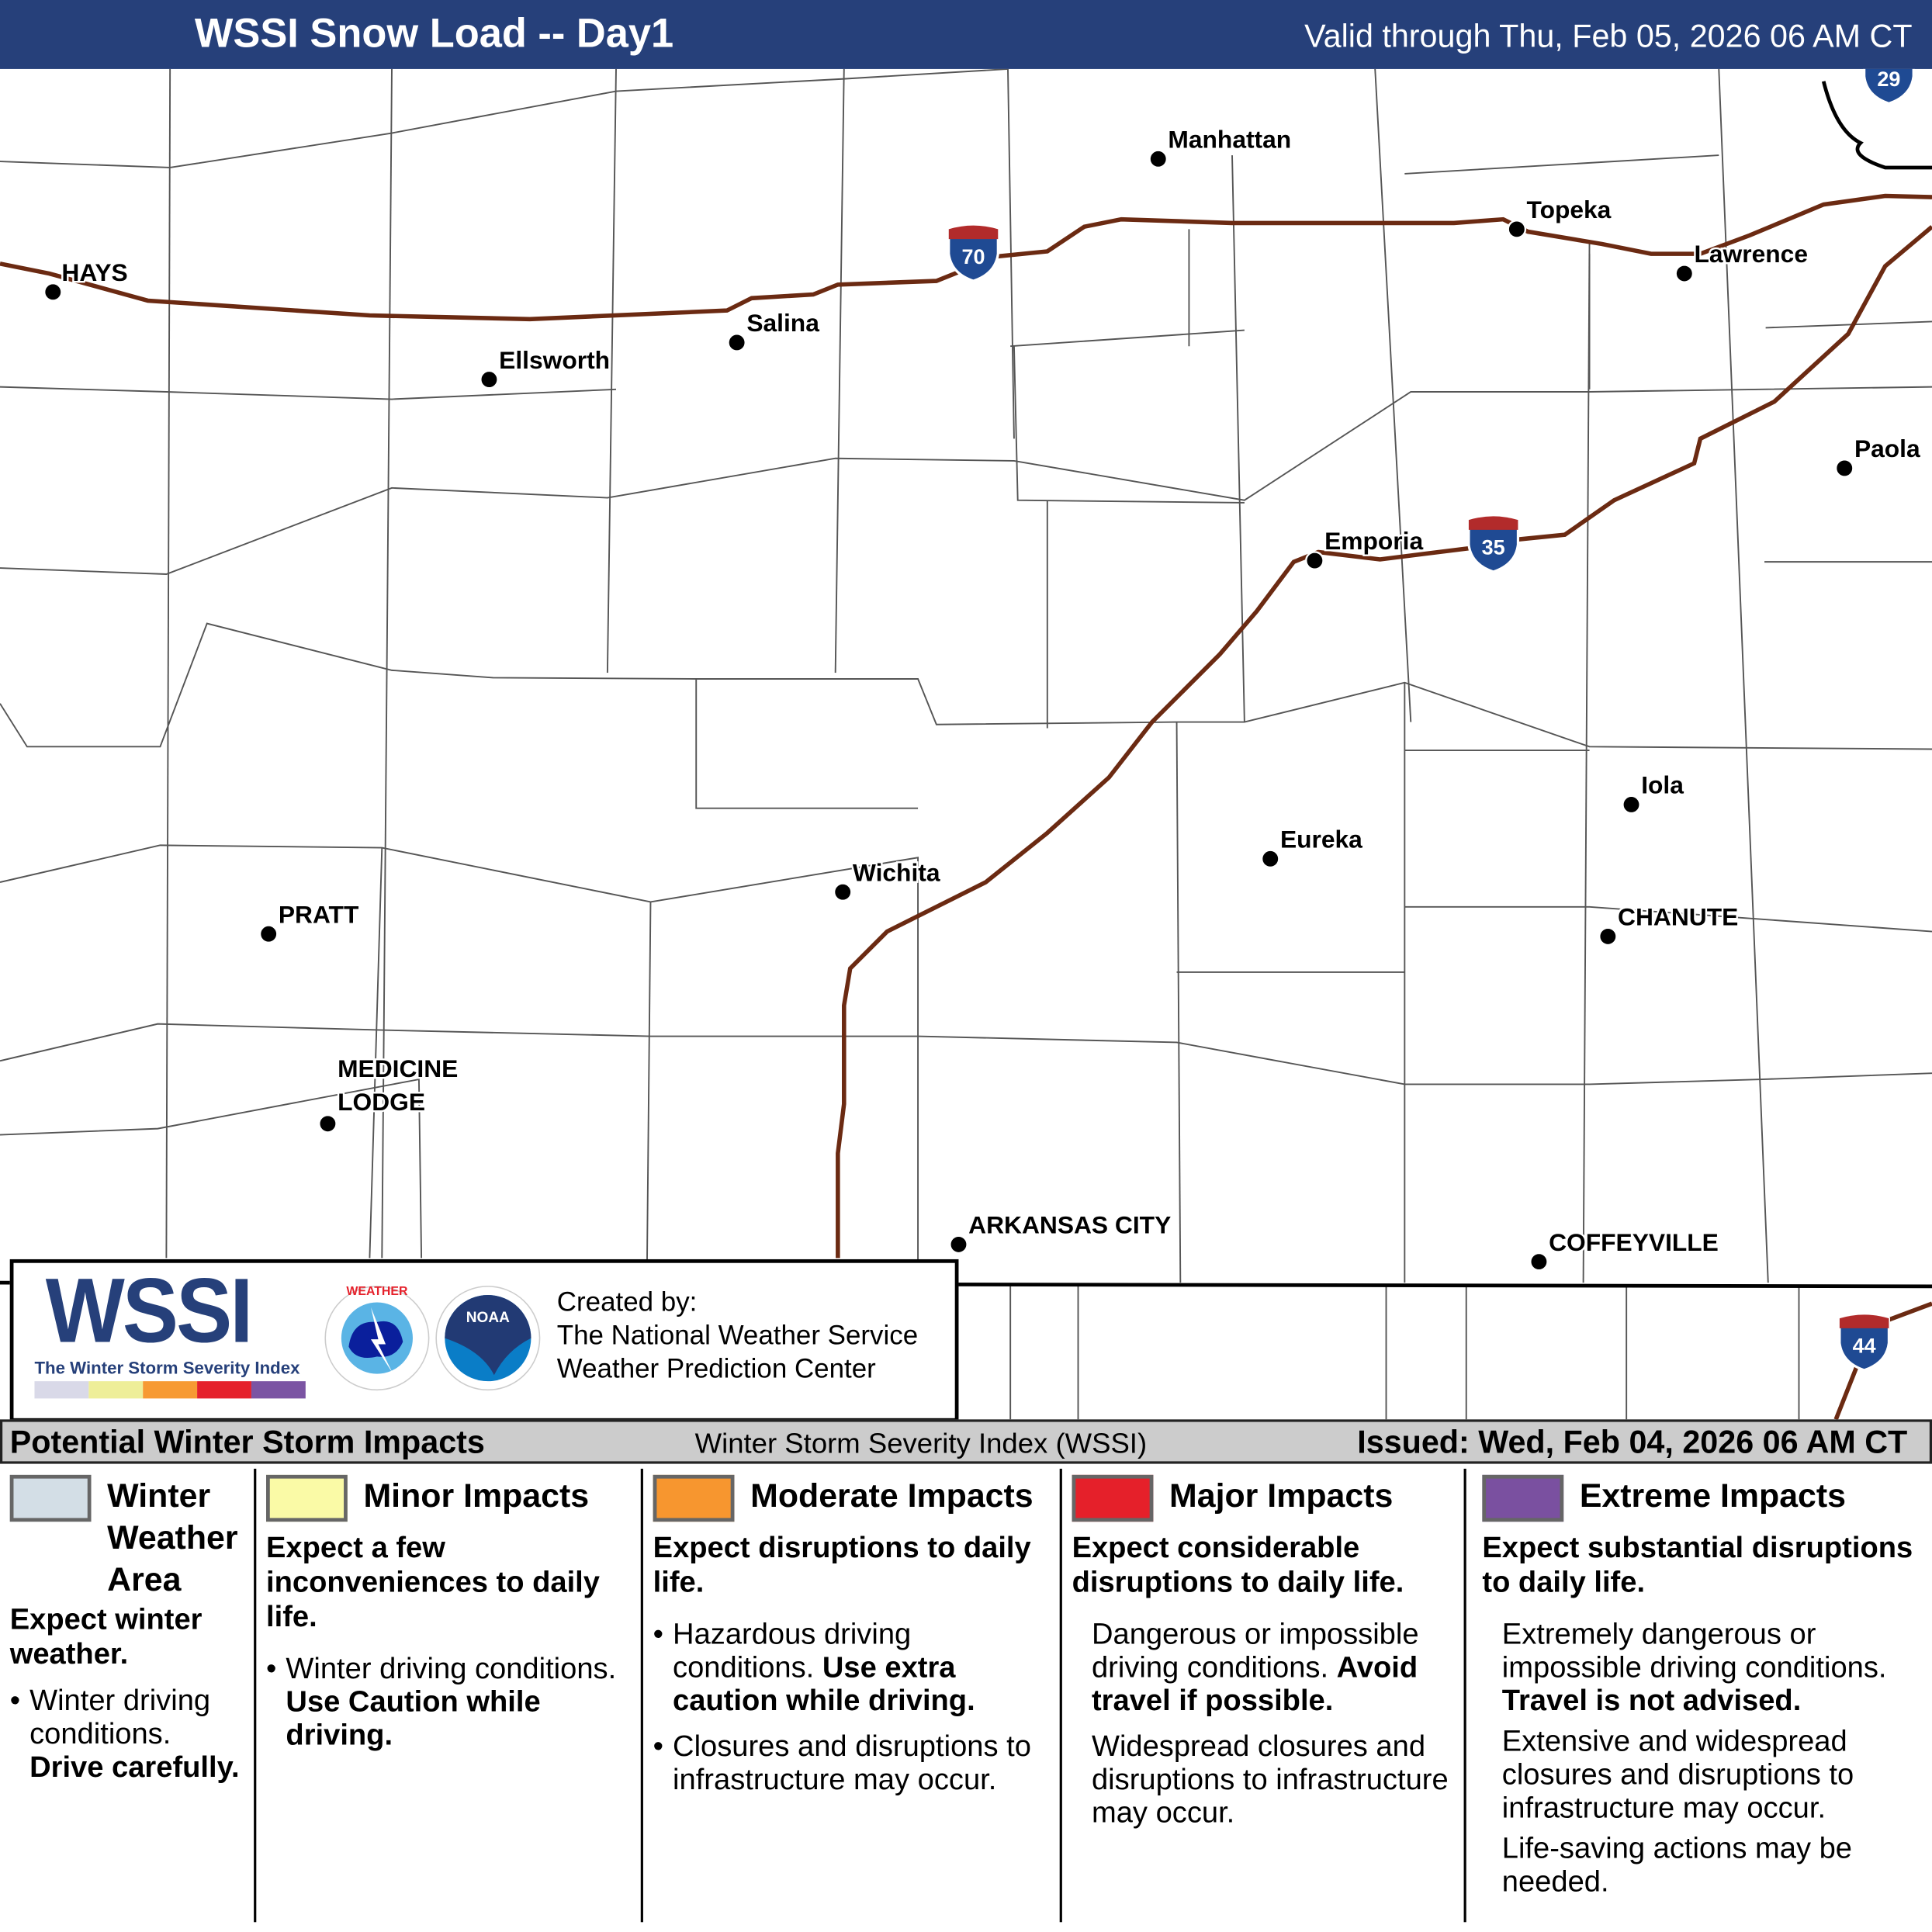 Image resolution: width=1932 pixels, height=1932 pixels. What do you see at coordinates (1751, 254) in the screenshot?
I see `city-label: Lawrence` at bounding box center [1751, 254].